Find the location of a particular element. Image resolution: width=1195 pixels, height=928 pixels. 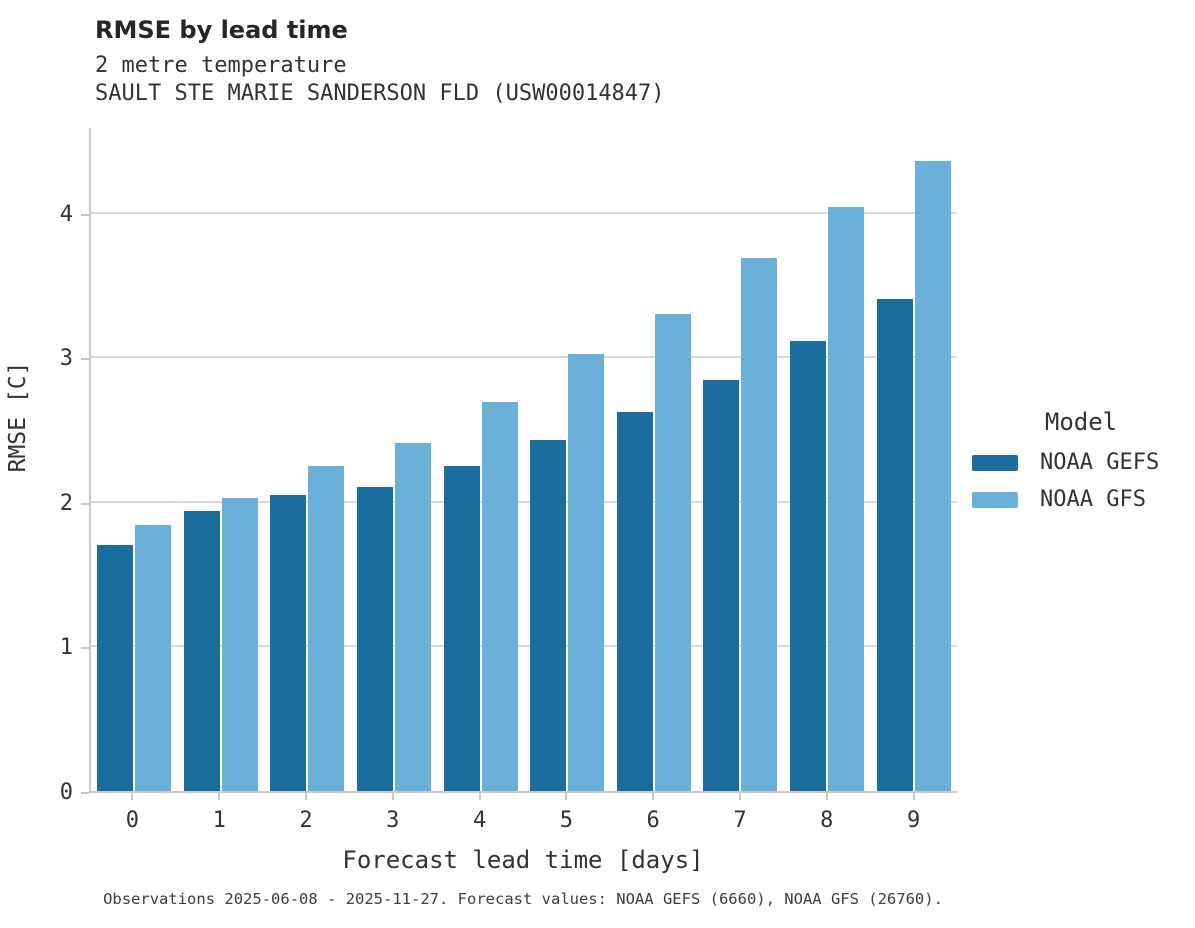

x-tick-label: 3 is located at coordinates (393, 820).